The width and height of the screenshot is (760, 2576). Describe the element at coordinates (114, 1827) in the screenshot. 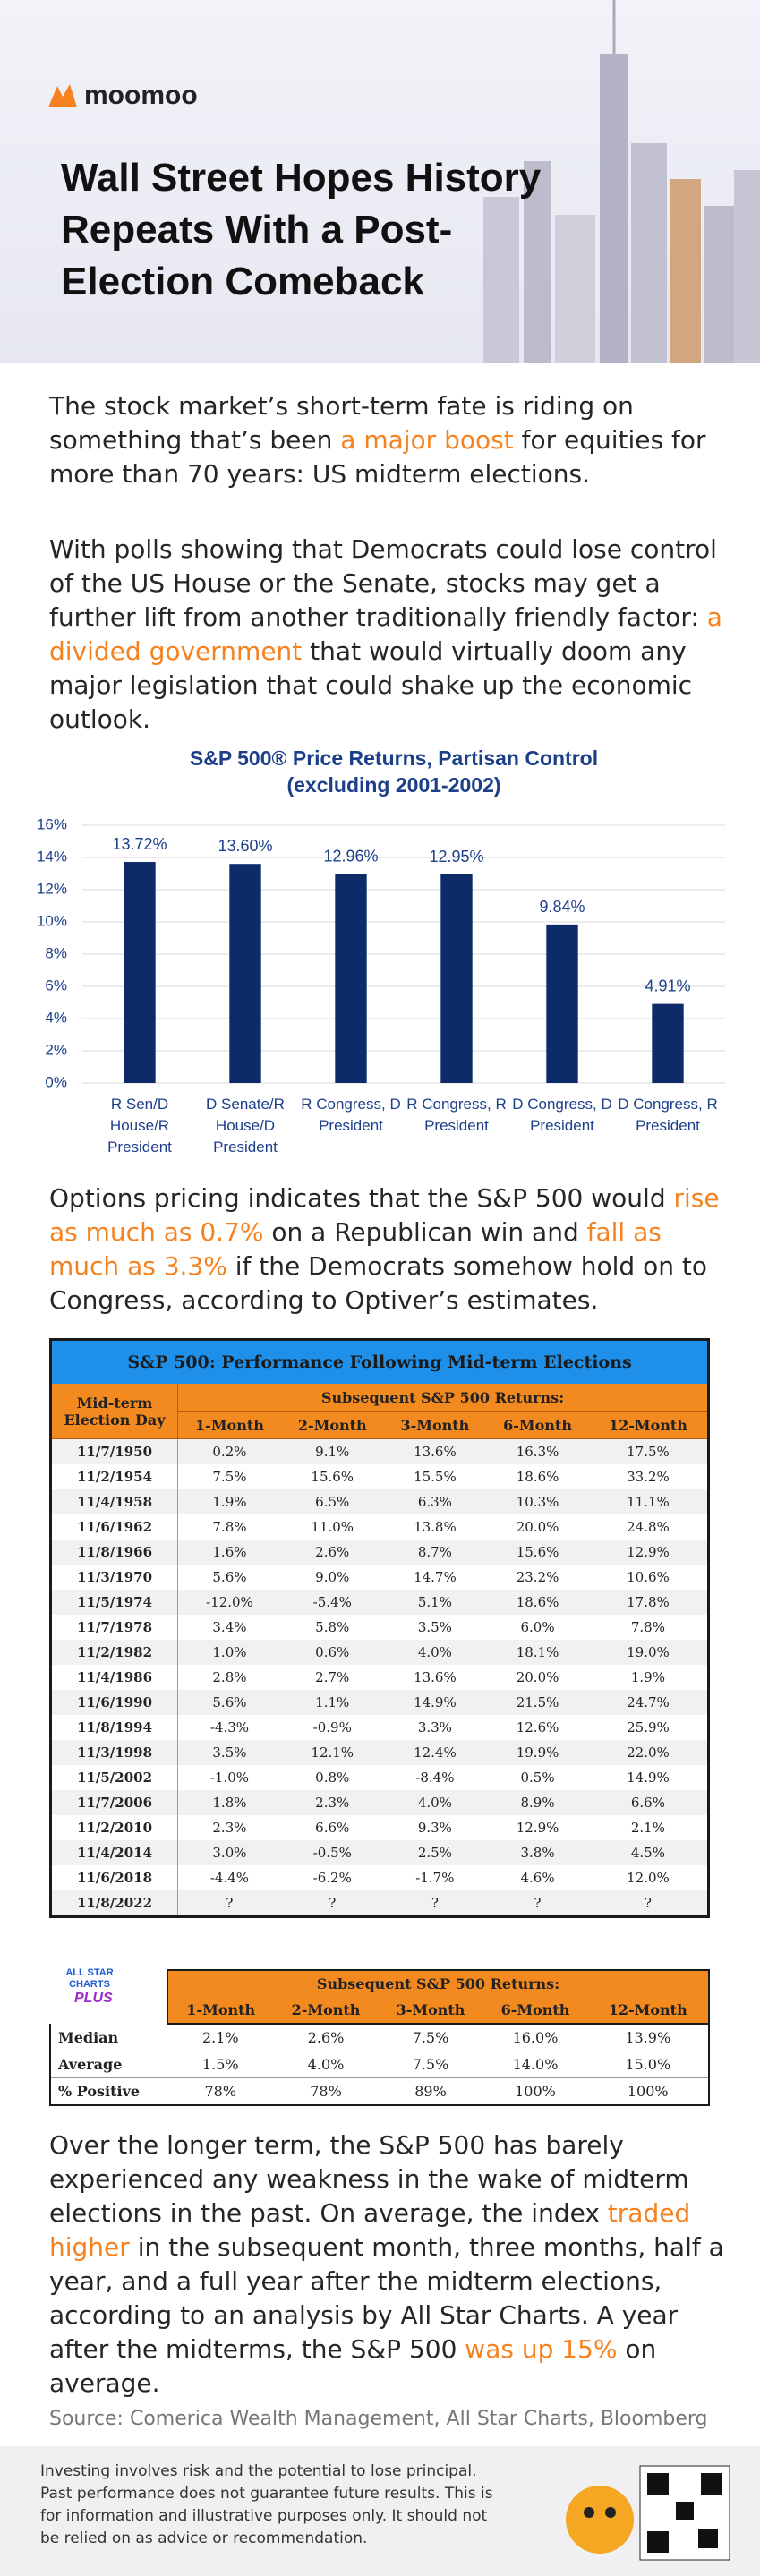

I see `table-cell: 11/2/2010` at that location.